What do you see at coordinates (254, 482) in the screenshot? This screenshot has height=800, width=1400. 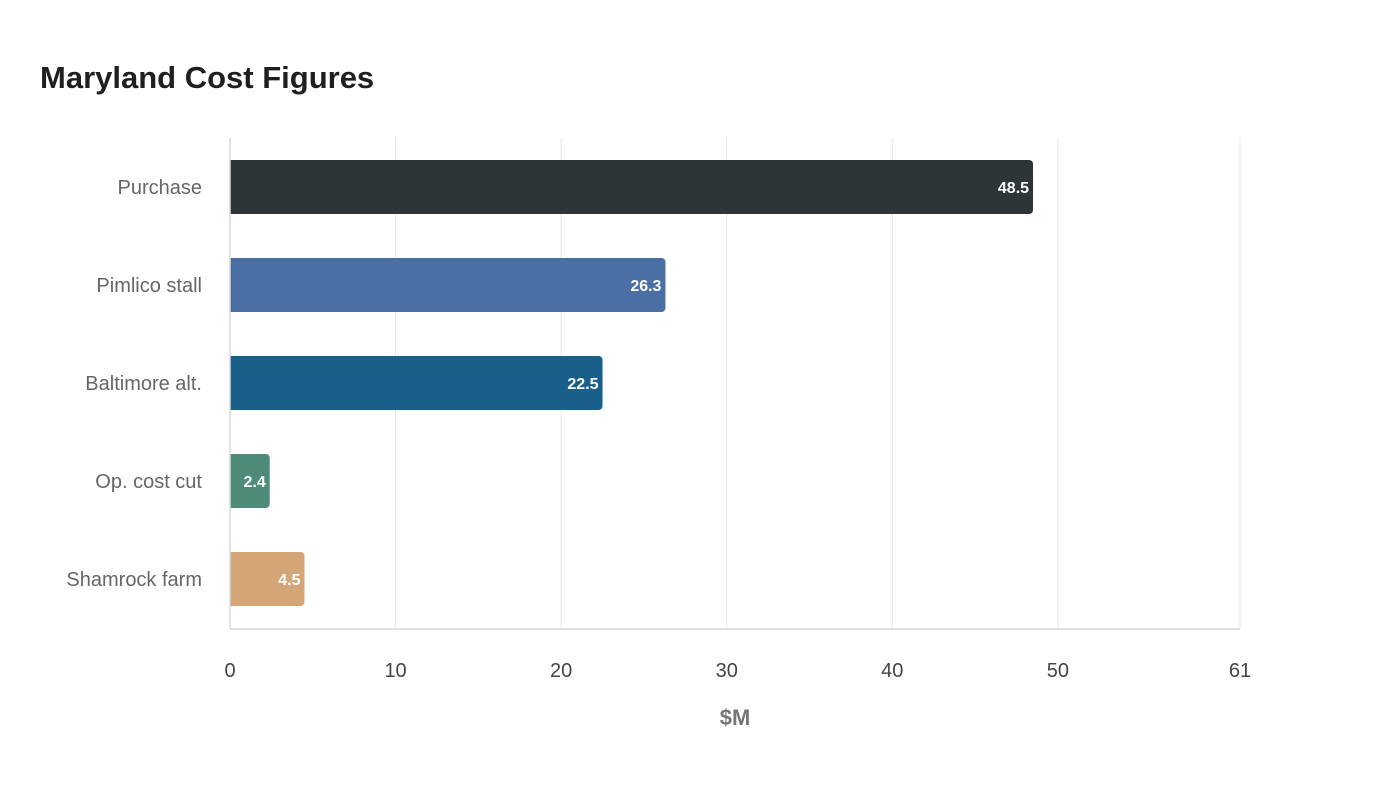 I see `bar-value-label: 2.4` at bounding box center [254, 482].